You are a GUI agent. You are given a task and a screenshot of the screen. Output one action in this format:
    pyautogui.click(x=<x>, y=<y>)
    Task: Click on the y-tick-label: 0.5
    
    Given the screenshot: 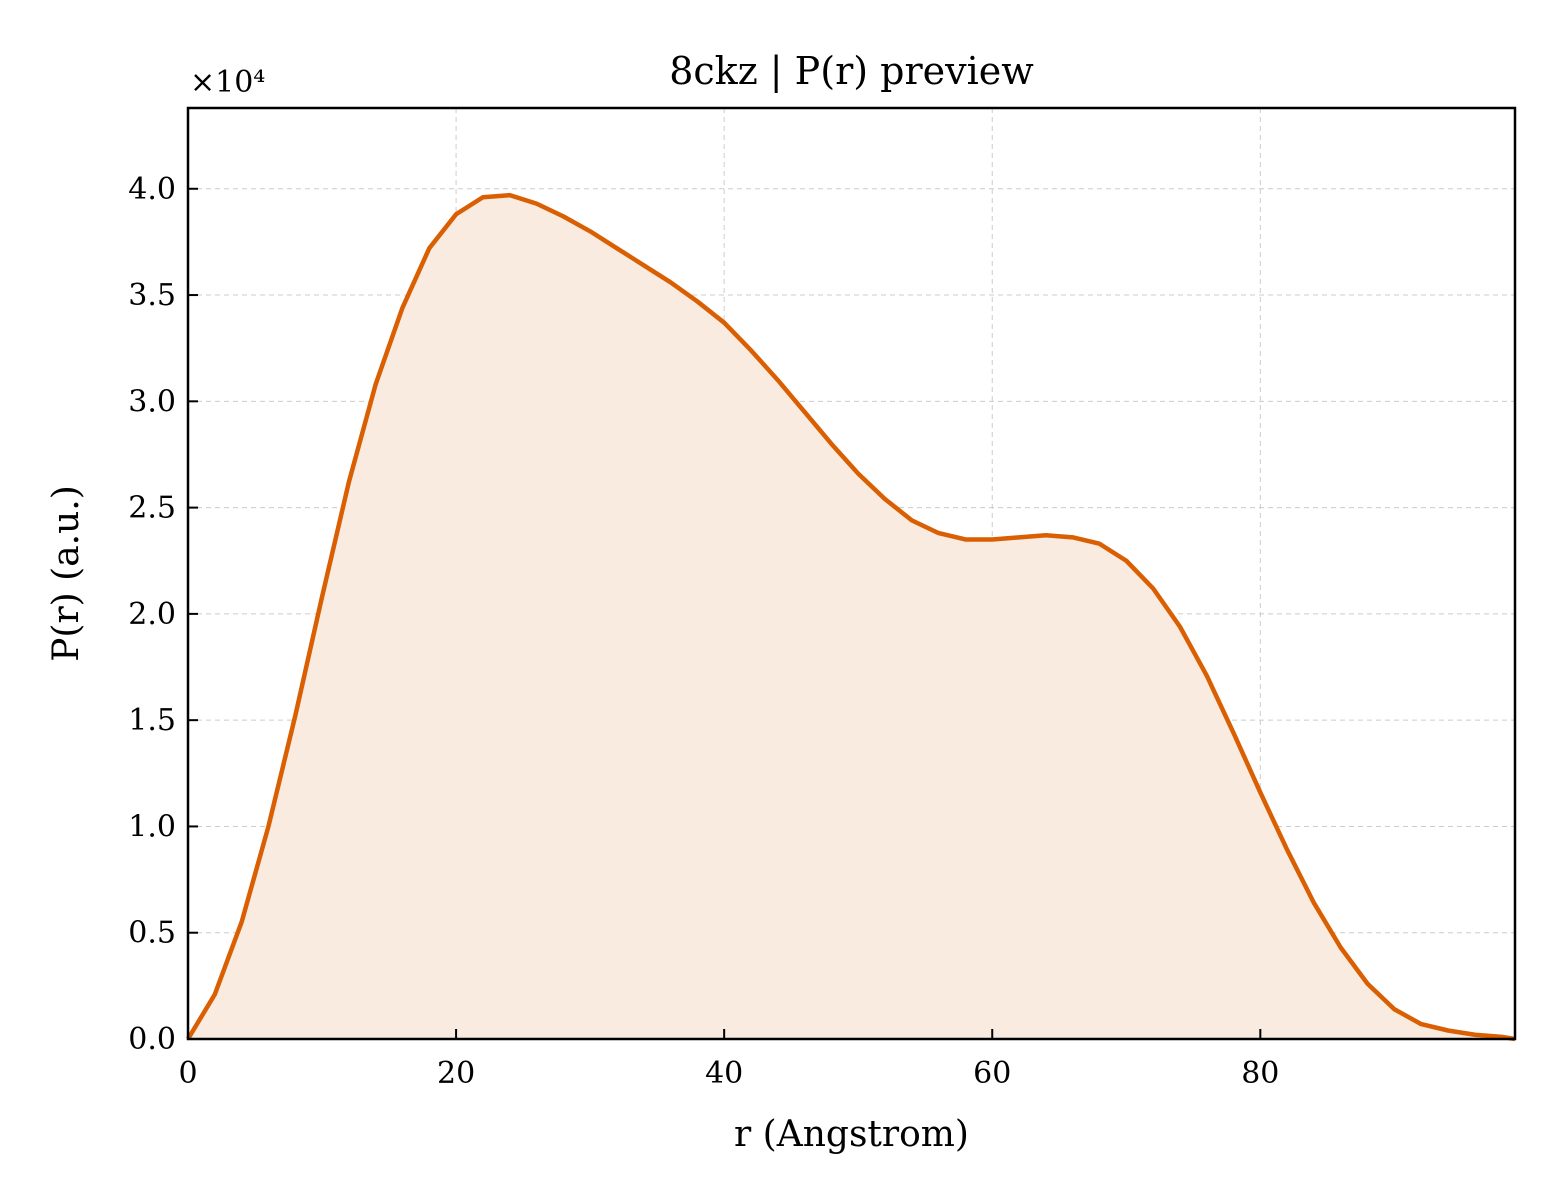 What is the action you would take?
    pyautogui.click(x=152, y=933)
    